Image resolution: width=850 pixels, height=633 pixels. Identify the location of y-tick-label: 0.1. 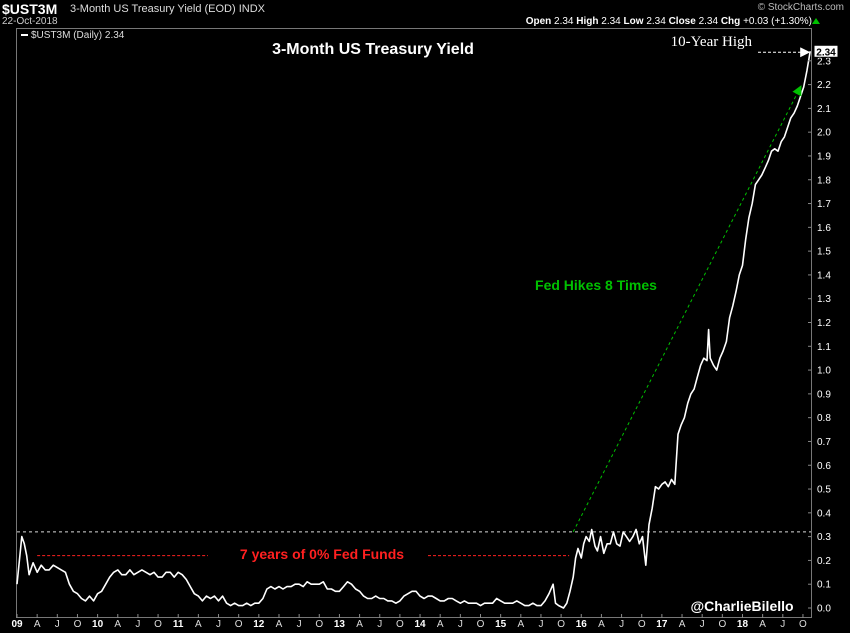
(824, 585).